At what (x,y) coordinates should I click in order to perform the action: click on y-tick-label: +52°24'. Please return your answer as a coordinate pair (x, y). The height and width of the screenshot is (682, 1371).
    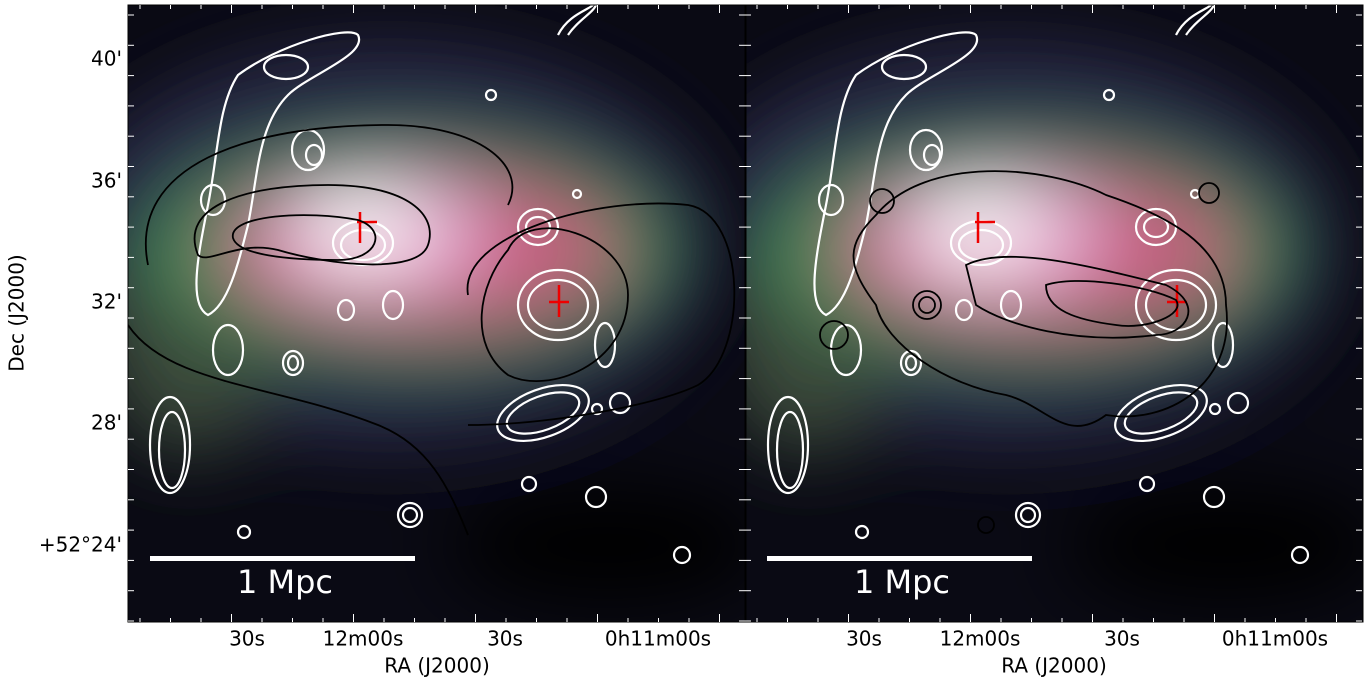
    Looking at the image, I should click on (80, 545).